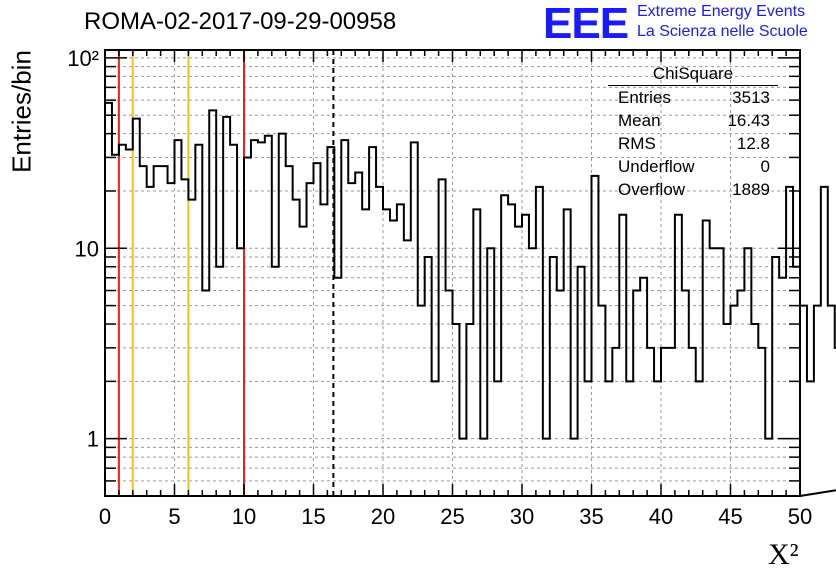  Describe the element at coordinates (244, 516) in the screenshot. I see `x-tick-label: 10` at that location.